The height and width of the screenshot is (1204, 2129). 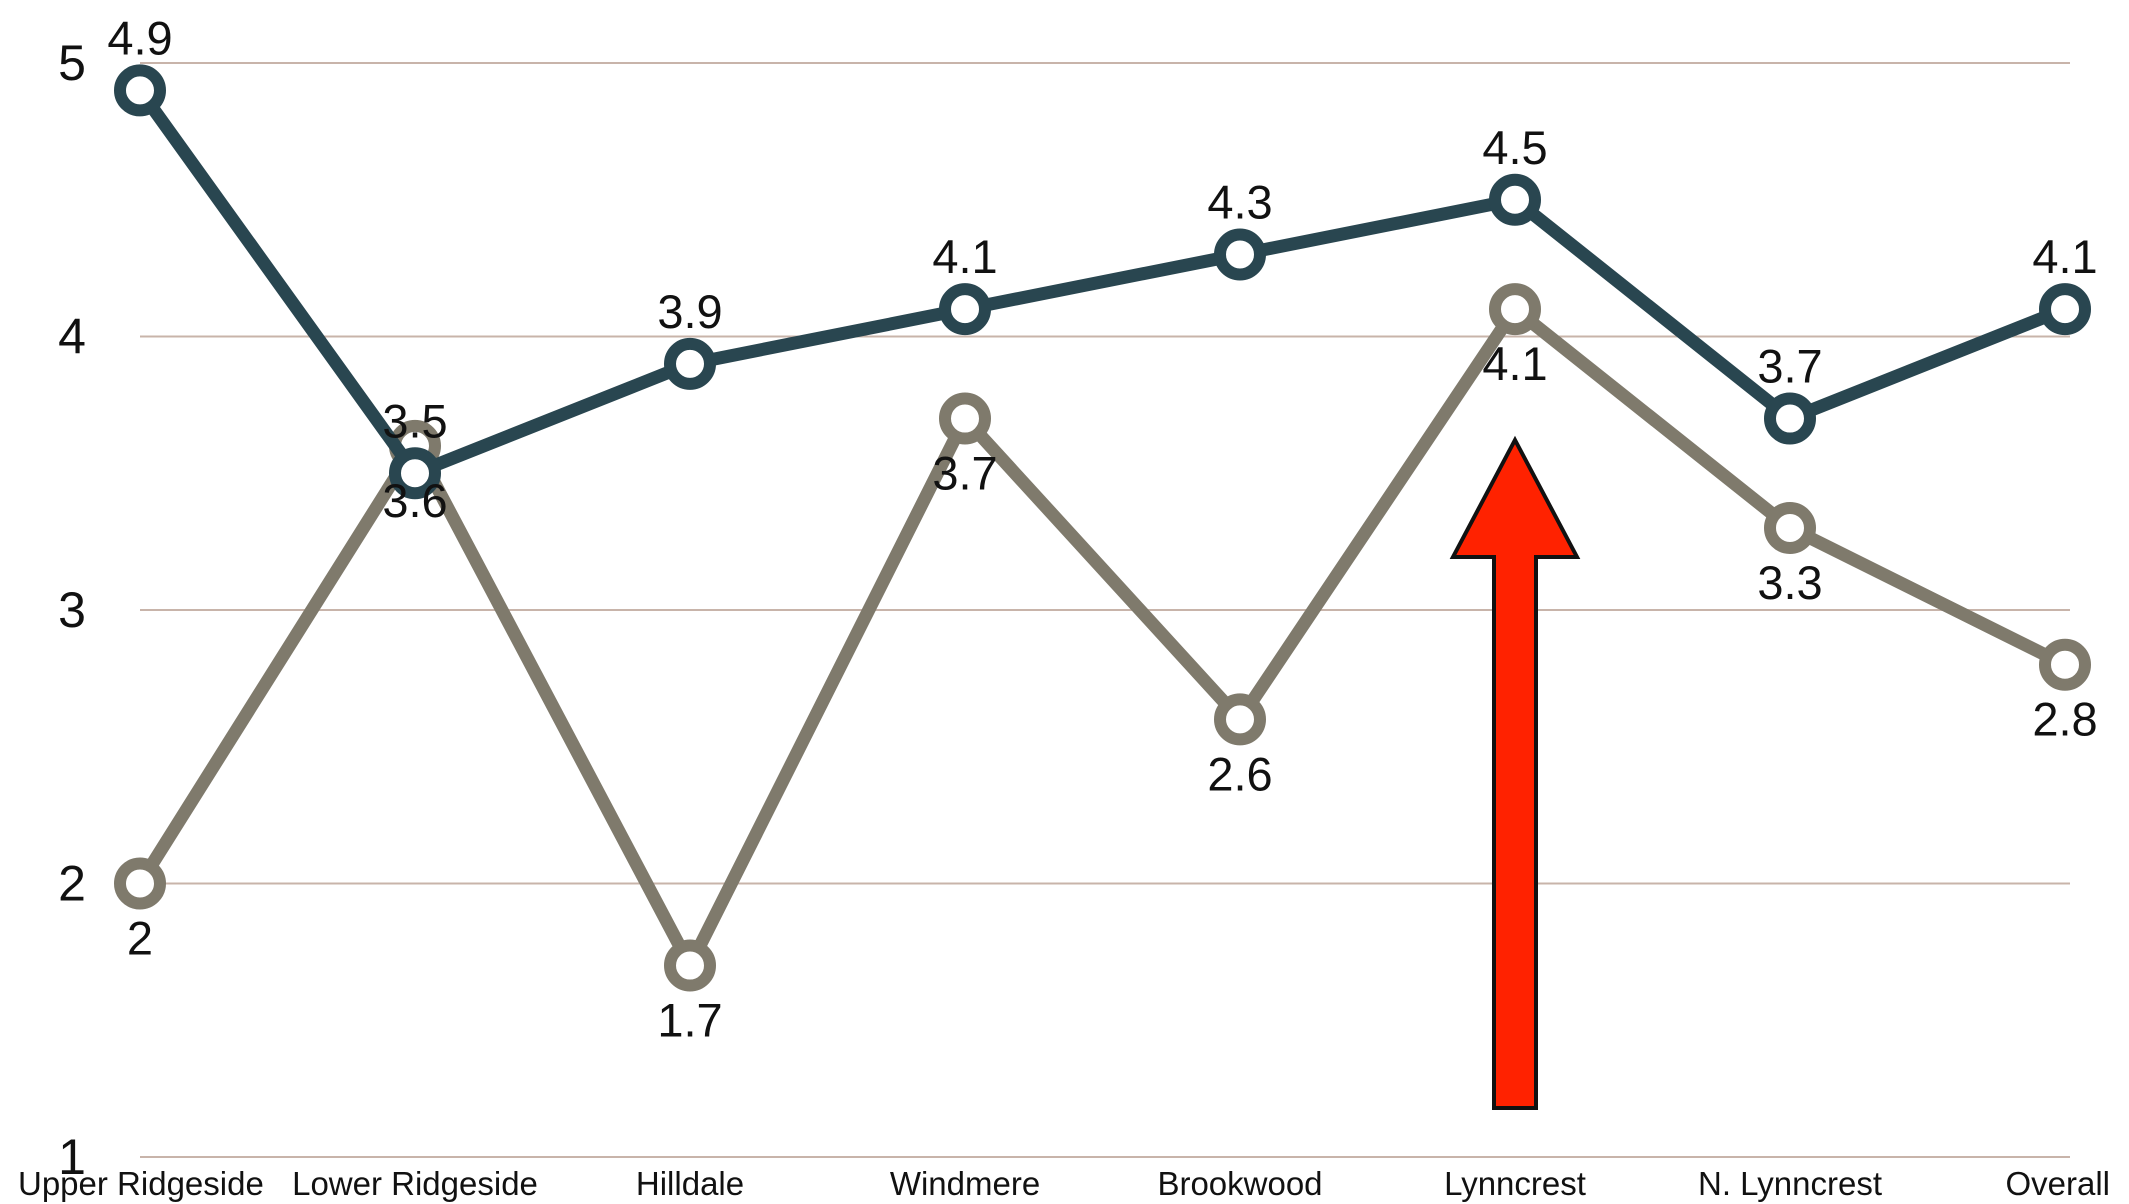 I want to click on y-tick-label-2: 2, so click(x=72, y=884).